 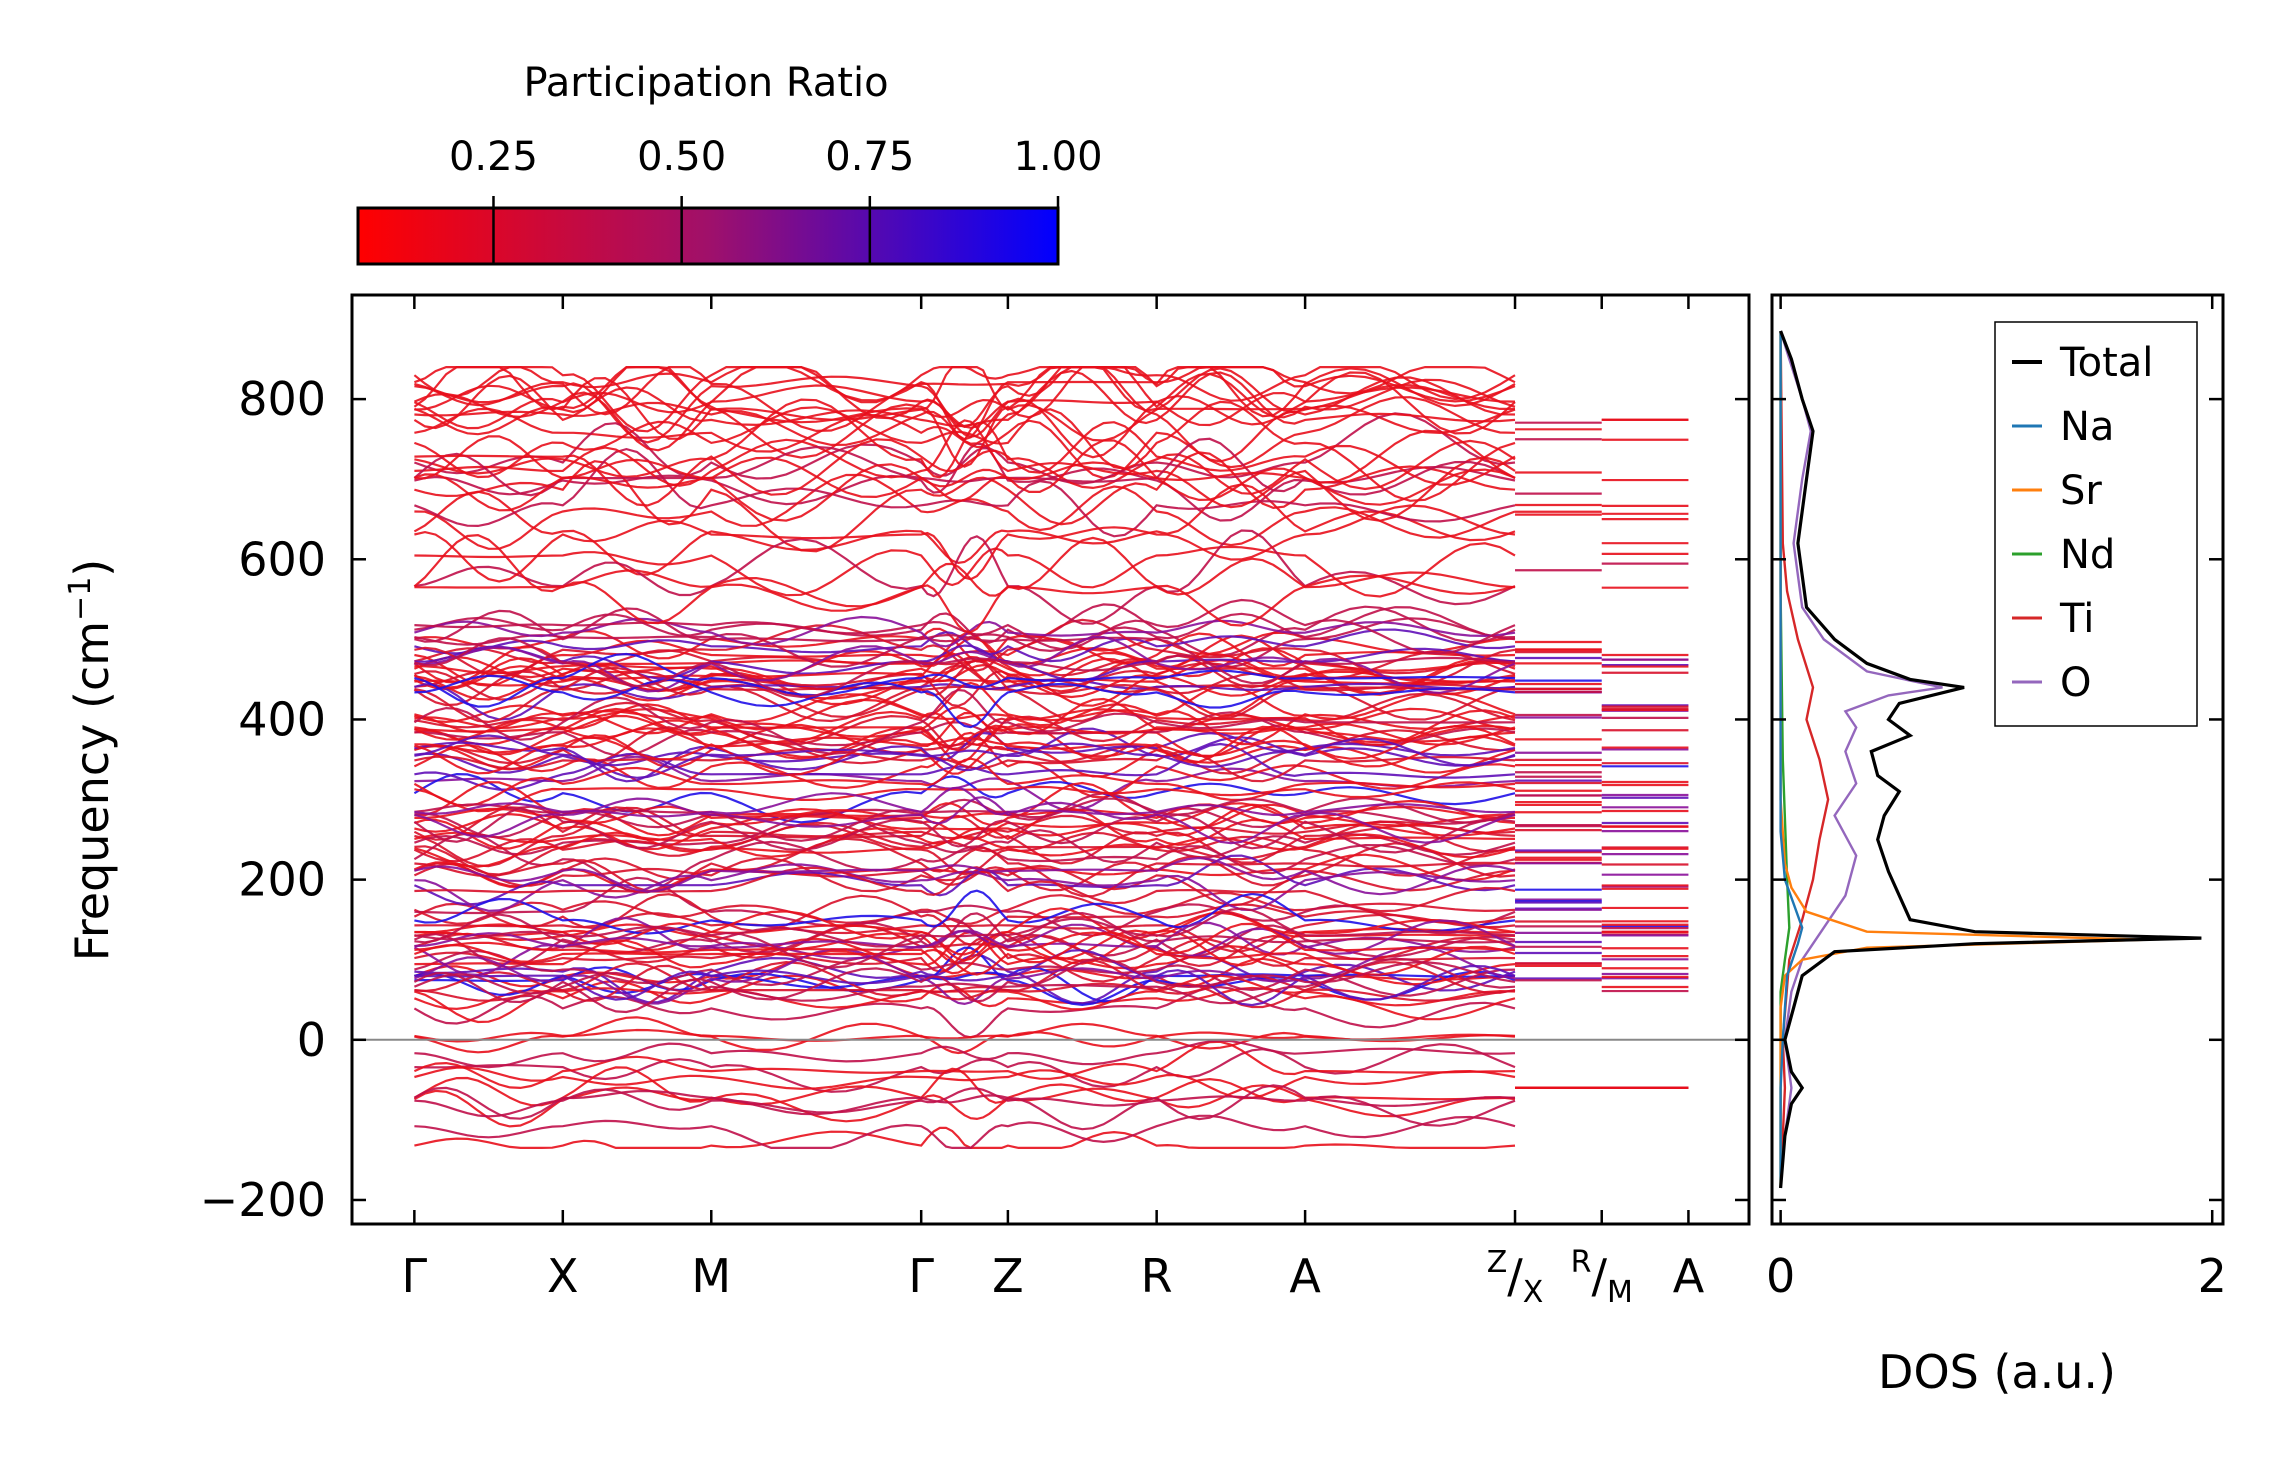 I want to click on legend-label: Sr, so click(x=2081, y=491).